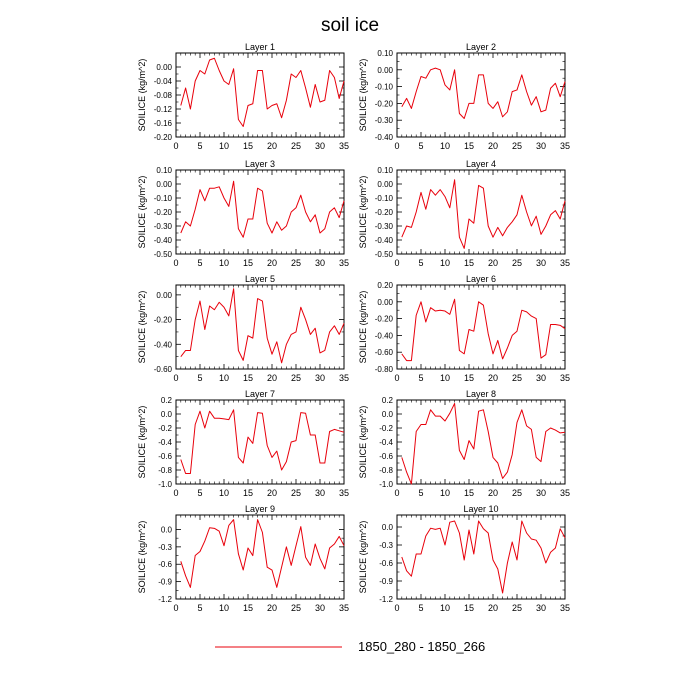  I want to click on y-tick-label: -0.4, so click(165, 442).